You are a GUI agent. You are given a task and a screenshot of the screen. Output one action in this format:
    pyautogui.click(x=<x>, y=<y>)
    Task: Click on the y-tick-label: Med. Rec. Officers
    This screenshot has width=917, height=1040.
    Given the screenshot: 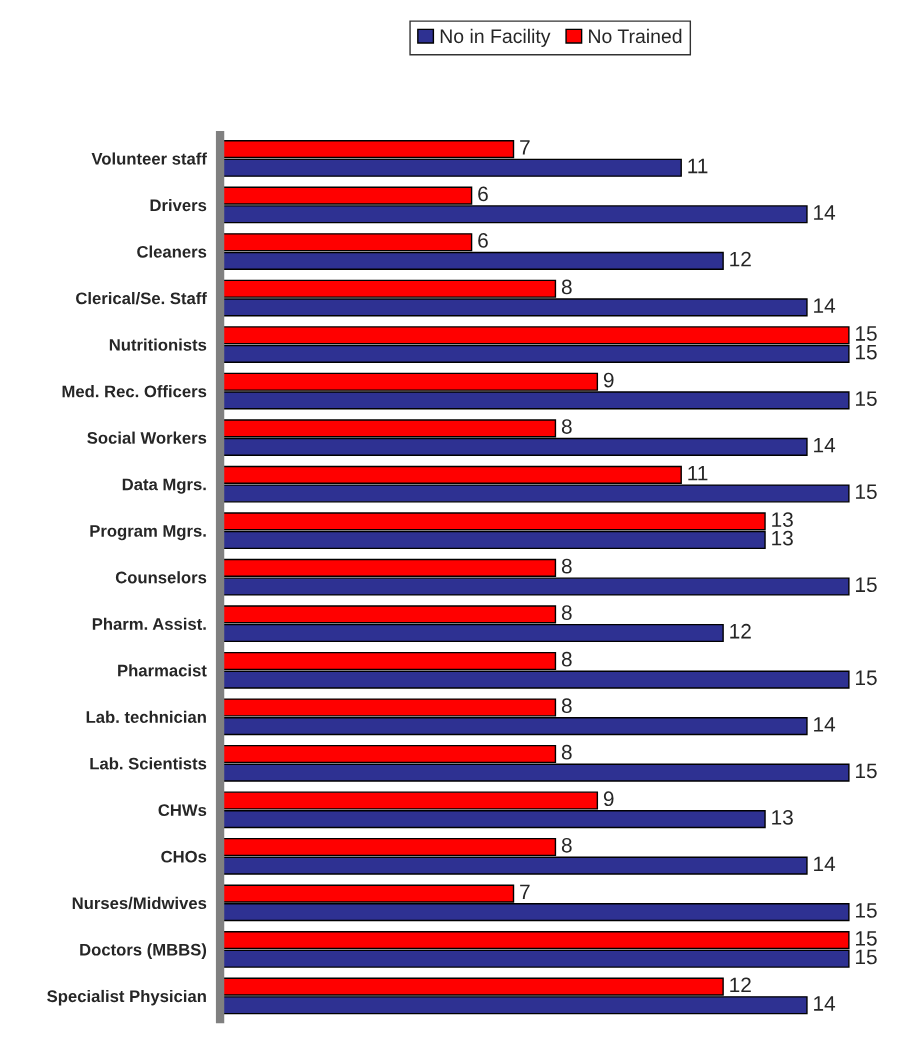 What is the action you would take?
    pyautogui.click(x=134, y=391)
    